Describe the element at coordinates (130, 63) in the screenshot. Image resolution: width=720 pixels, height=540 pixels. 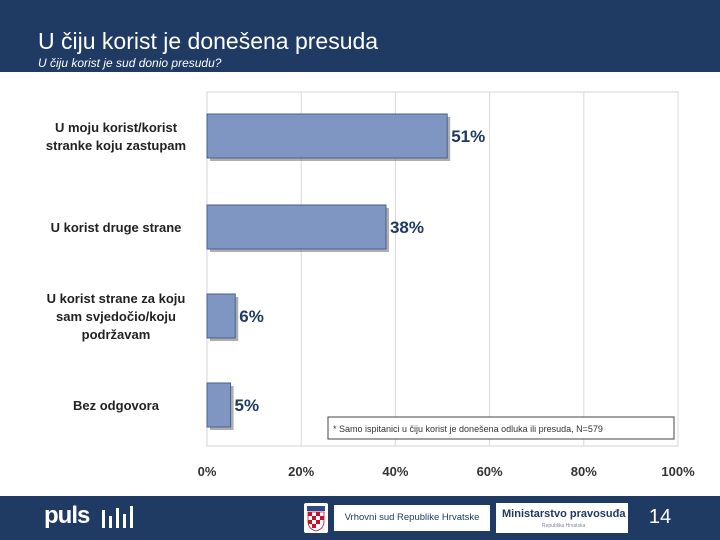
I see `slide-subtitle: U čiju korist je sud donio presudu?` at that location.